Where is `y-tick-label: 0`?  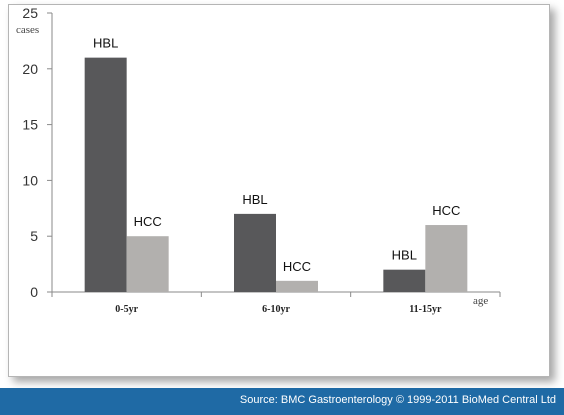 y-tick-label: 0 is located at coordinates (34, 292).